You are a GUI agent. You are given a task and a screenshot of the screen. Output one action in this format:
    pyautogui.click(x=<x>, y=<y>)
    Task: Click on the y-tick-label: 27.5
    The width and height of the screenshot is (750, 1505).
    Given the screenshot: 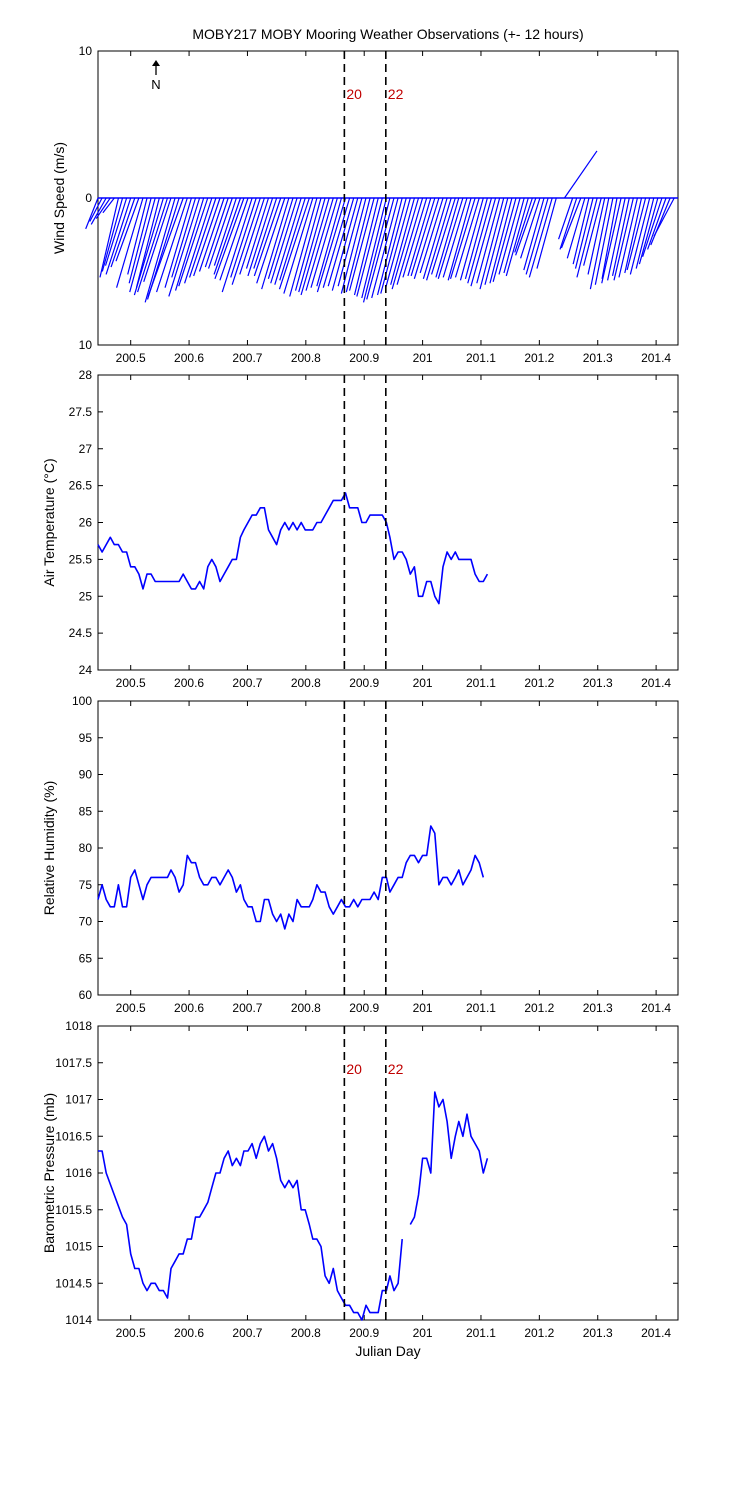 What is the action you would take?
    pyautogui.click(x=81, y=412)
    